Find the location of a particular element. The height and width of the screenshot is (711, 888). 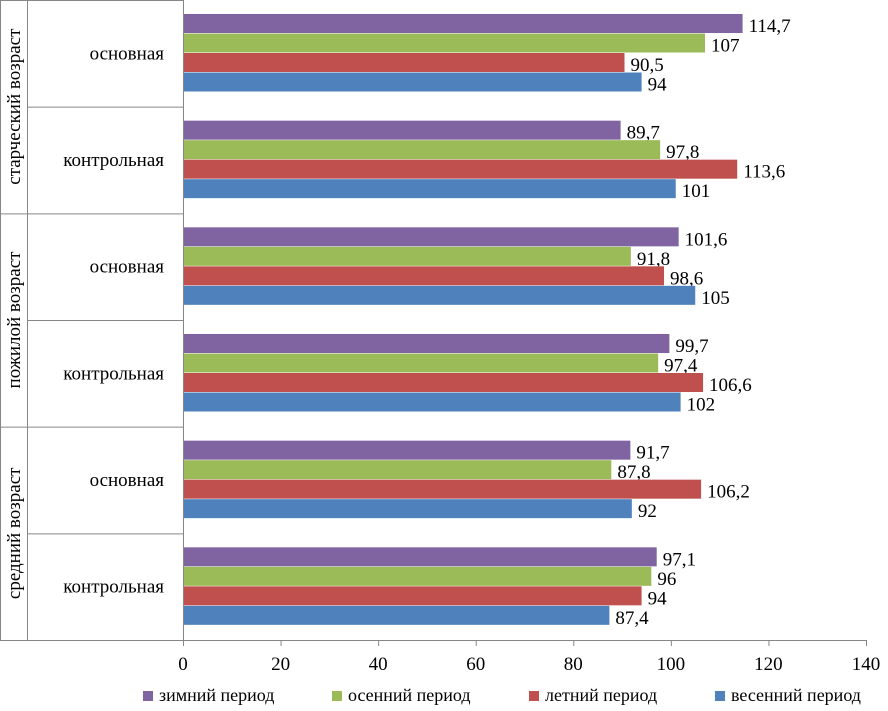

value-label-osenniy: 96 is located at coordinates (666, 579).